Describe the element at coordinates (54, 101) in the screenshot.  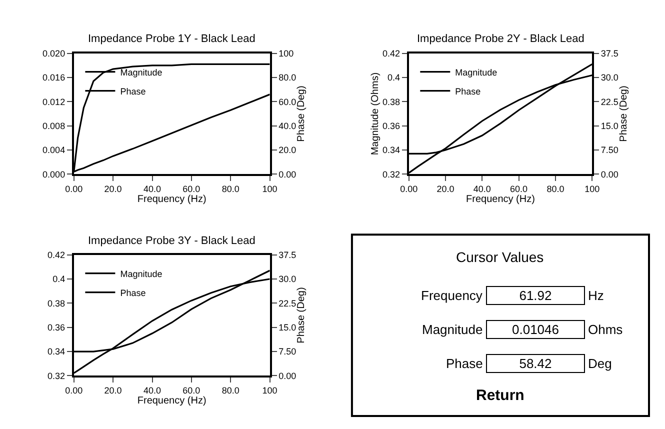
I see `y-tick-label: 0.012` at that location.